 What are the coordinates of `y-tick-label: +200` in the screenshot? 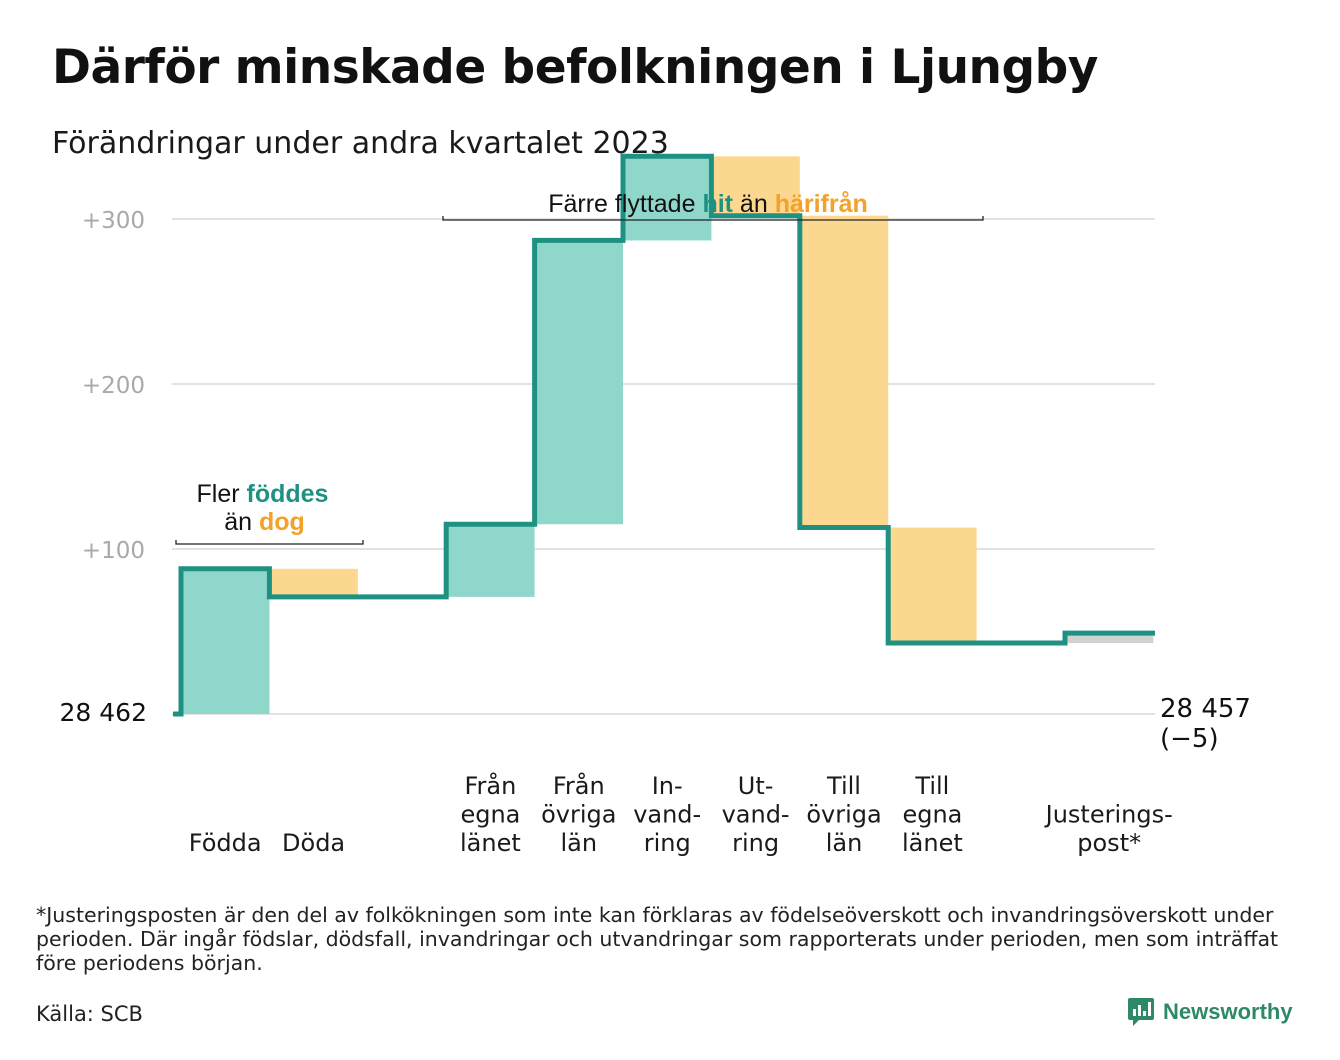 It's located at (113, 386).